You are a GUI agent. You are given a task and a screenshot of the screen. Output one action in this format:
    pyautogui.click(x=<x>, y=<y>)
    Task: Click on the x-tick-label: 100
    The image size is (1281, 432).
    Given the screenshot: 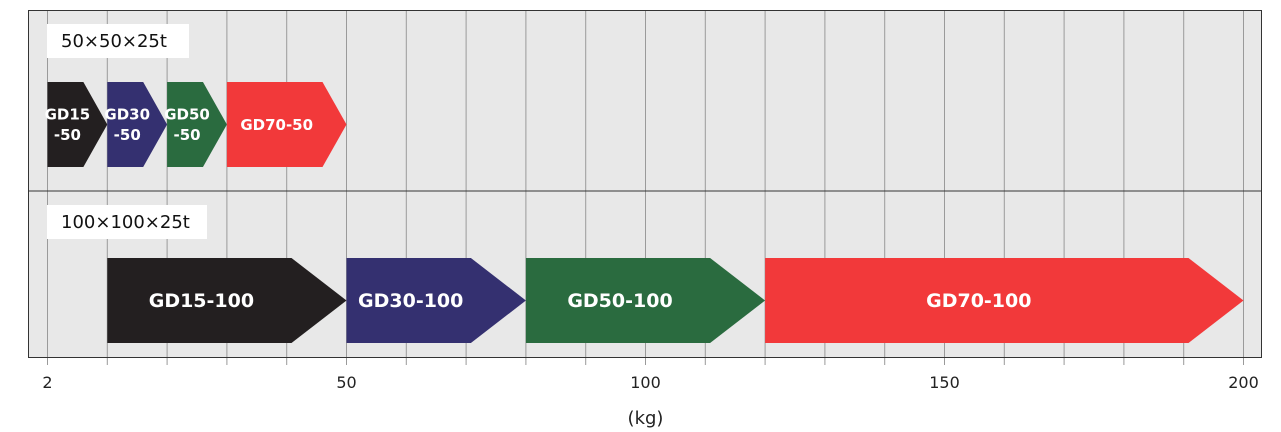 What is the action you would take?
    pyautogui.click(x=645, y=382)
    